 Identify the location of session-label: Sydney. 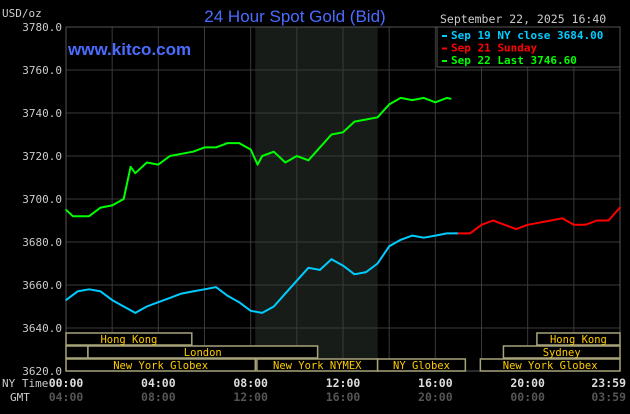
(562, 353).